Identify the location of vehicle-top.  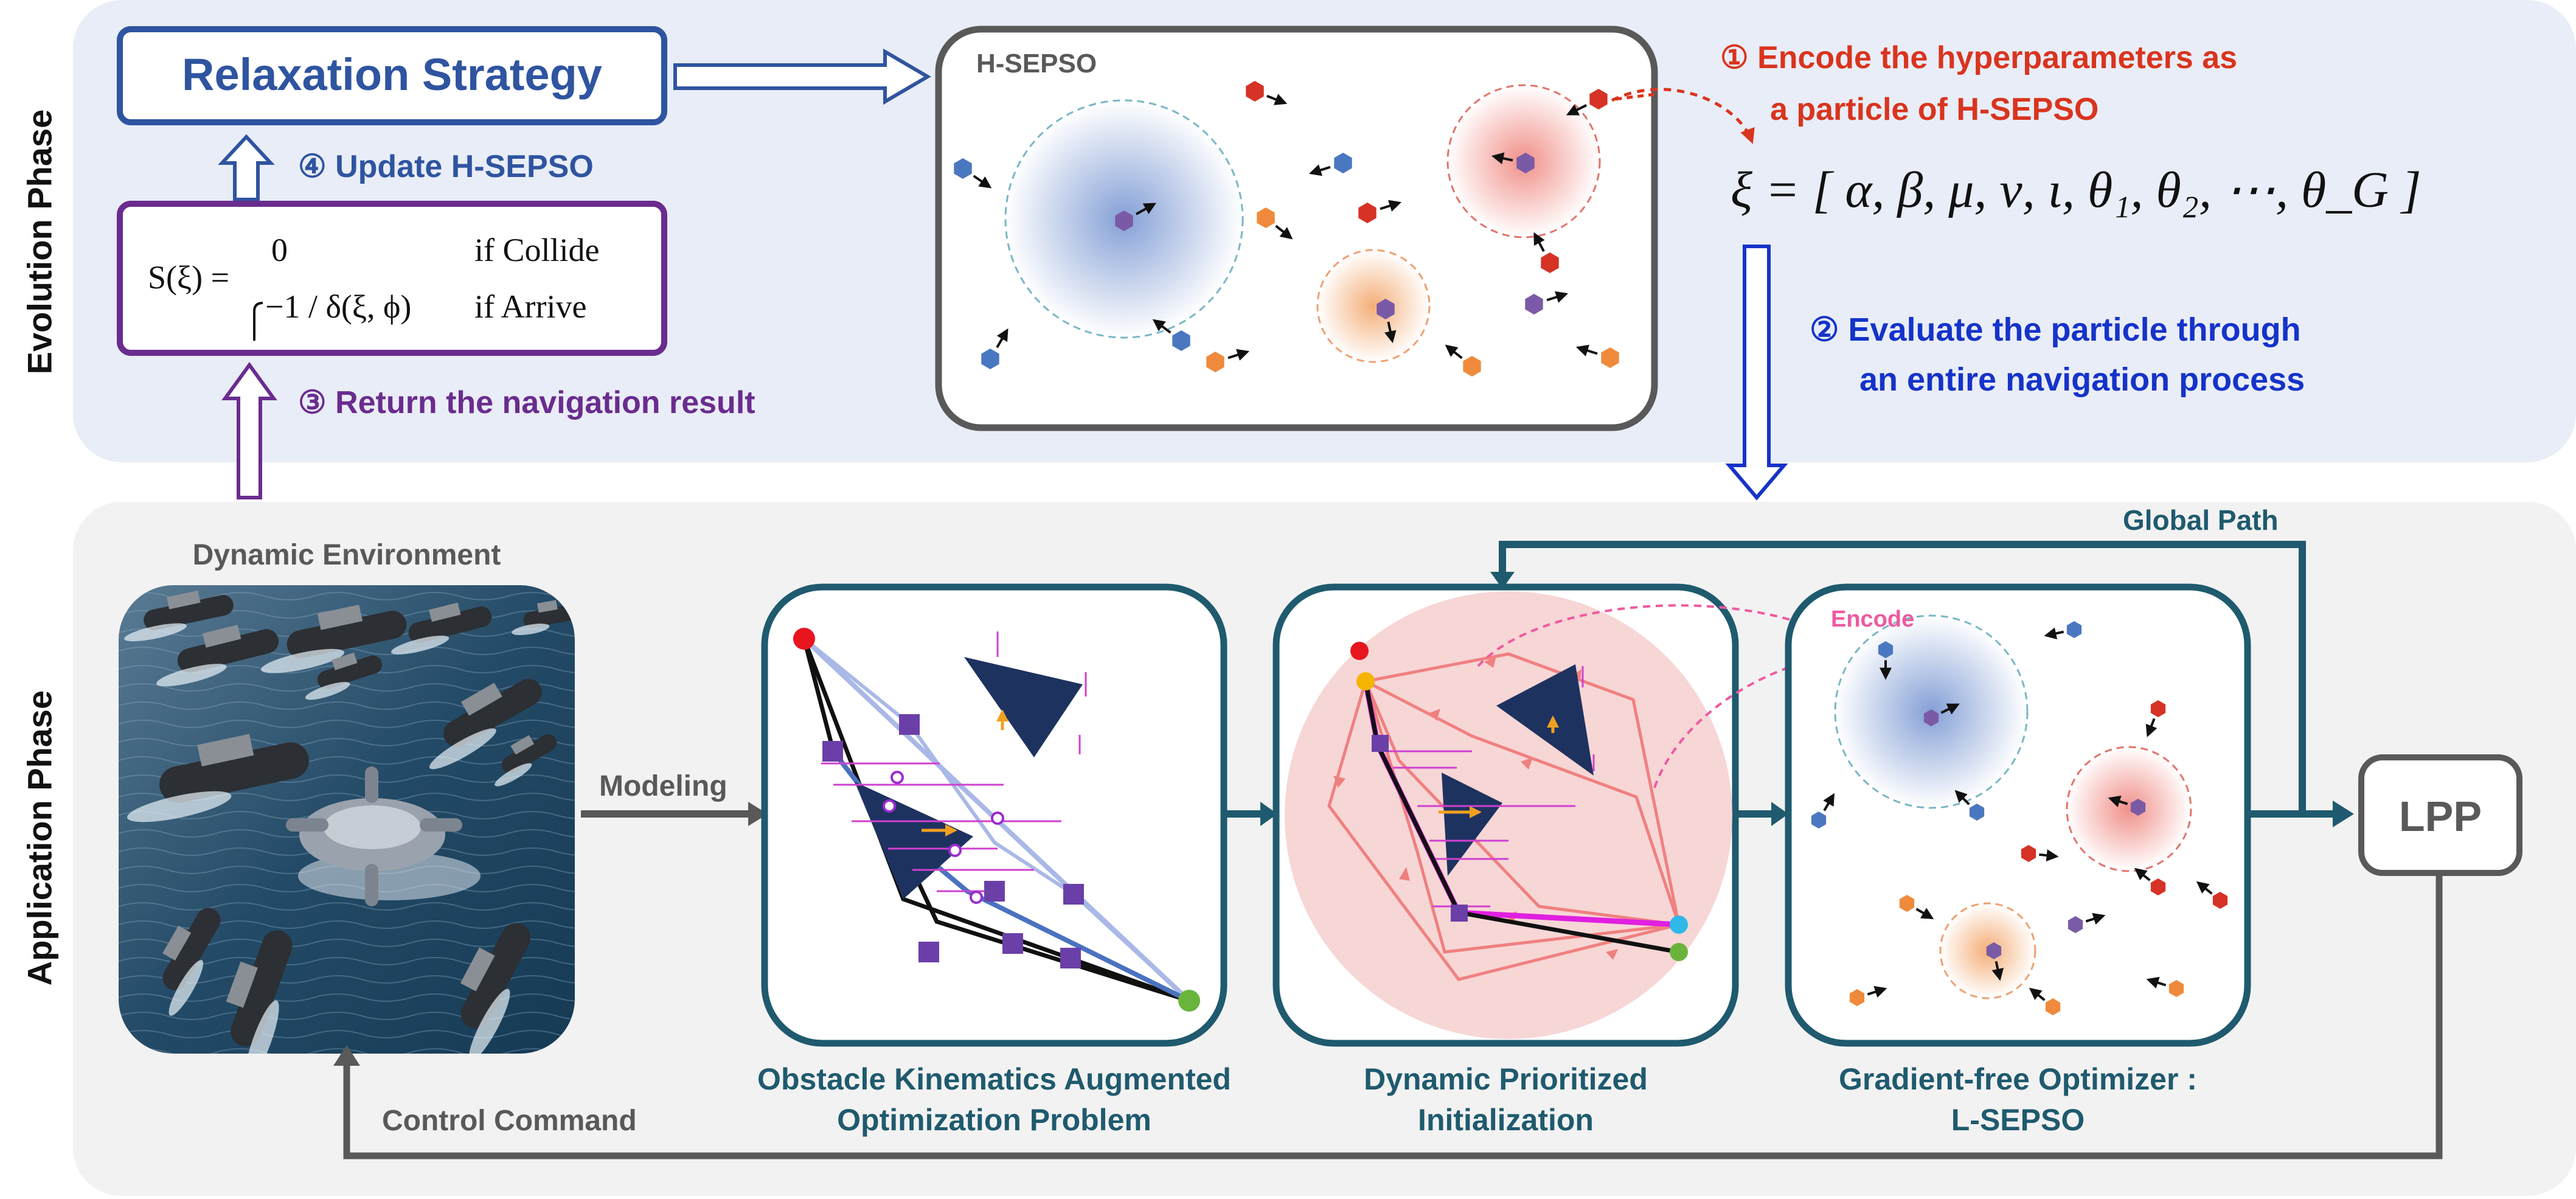
(372, 827).